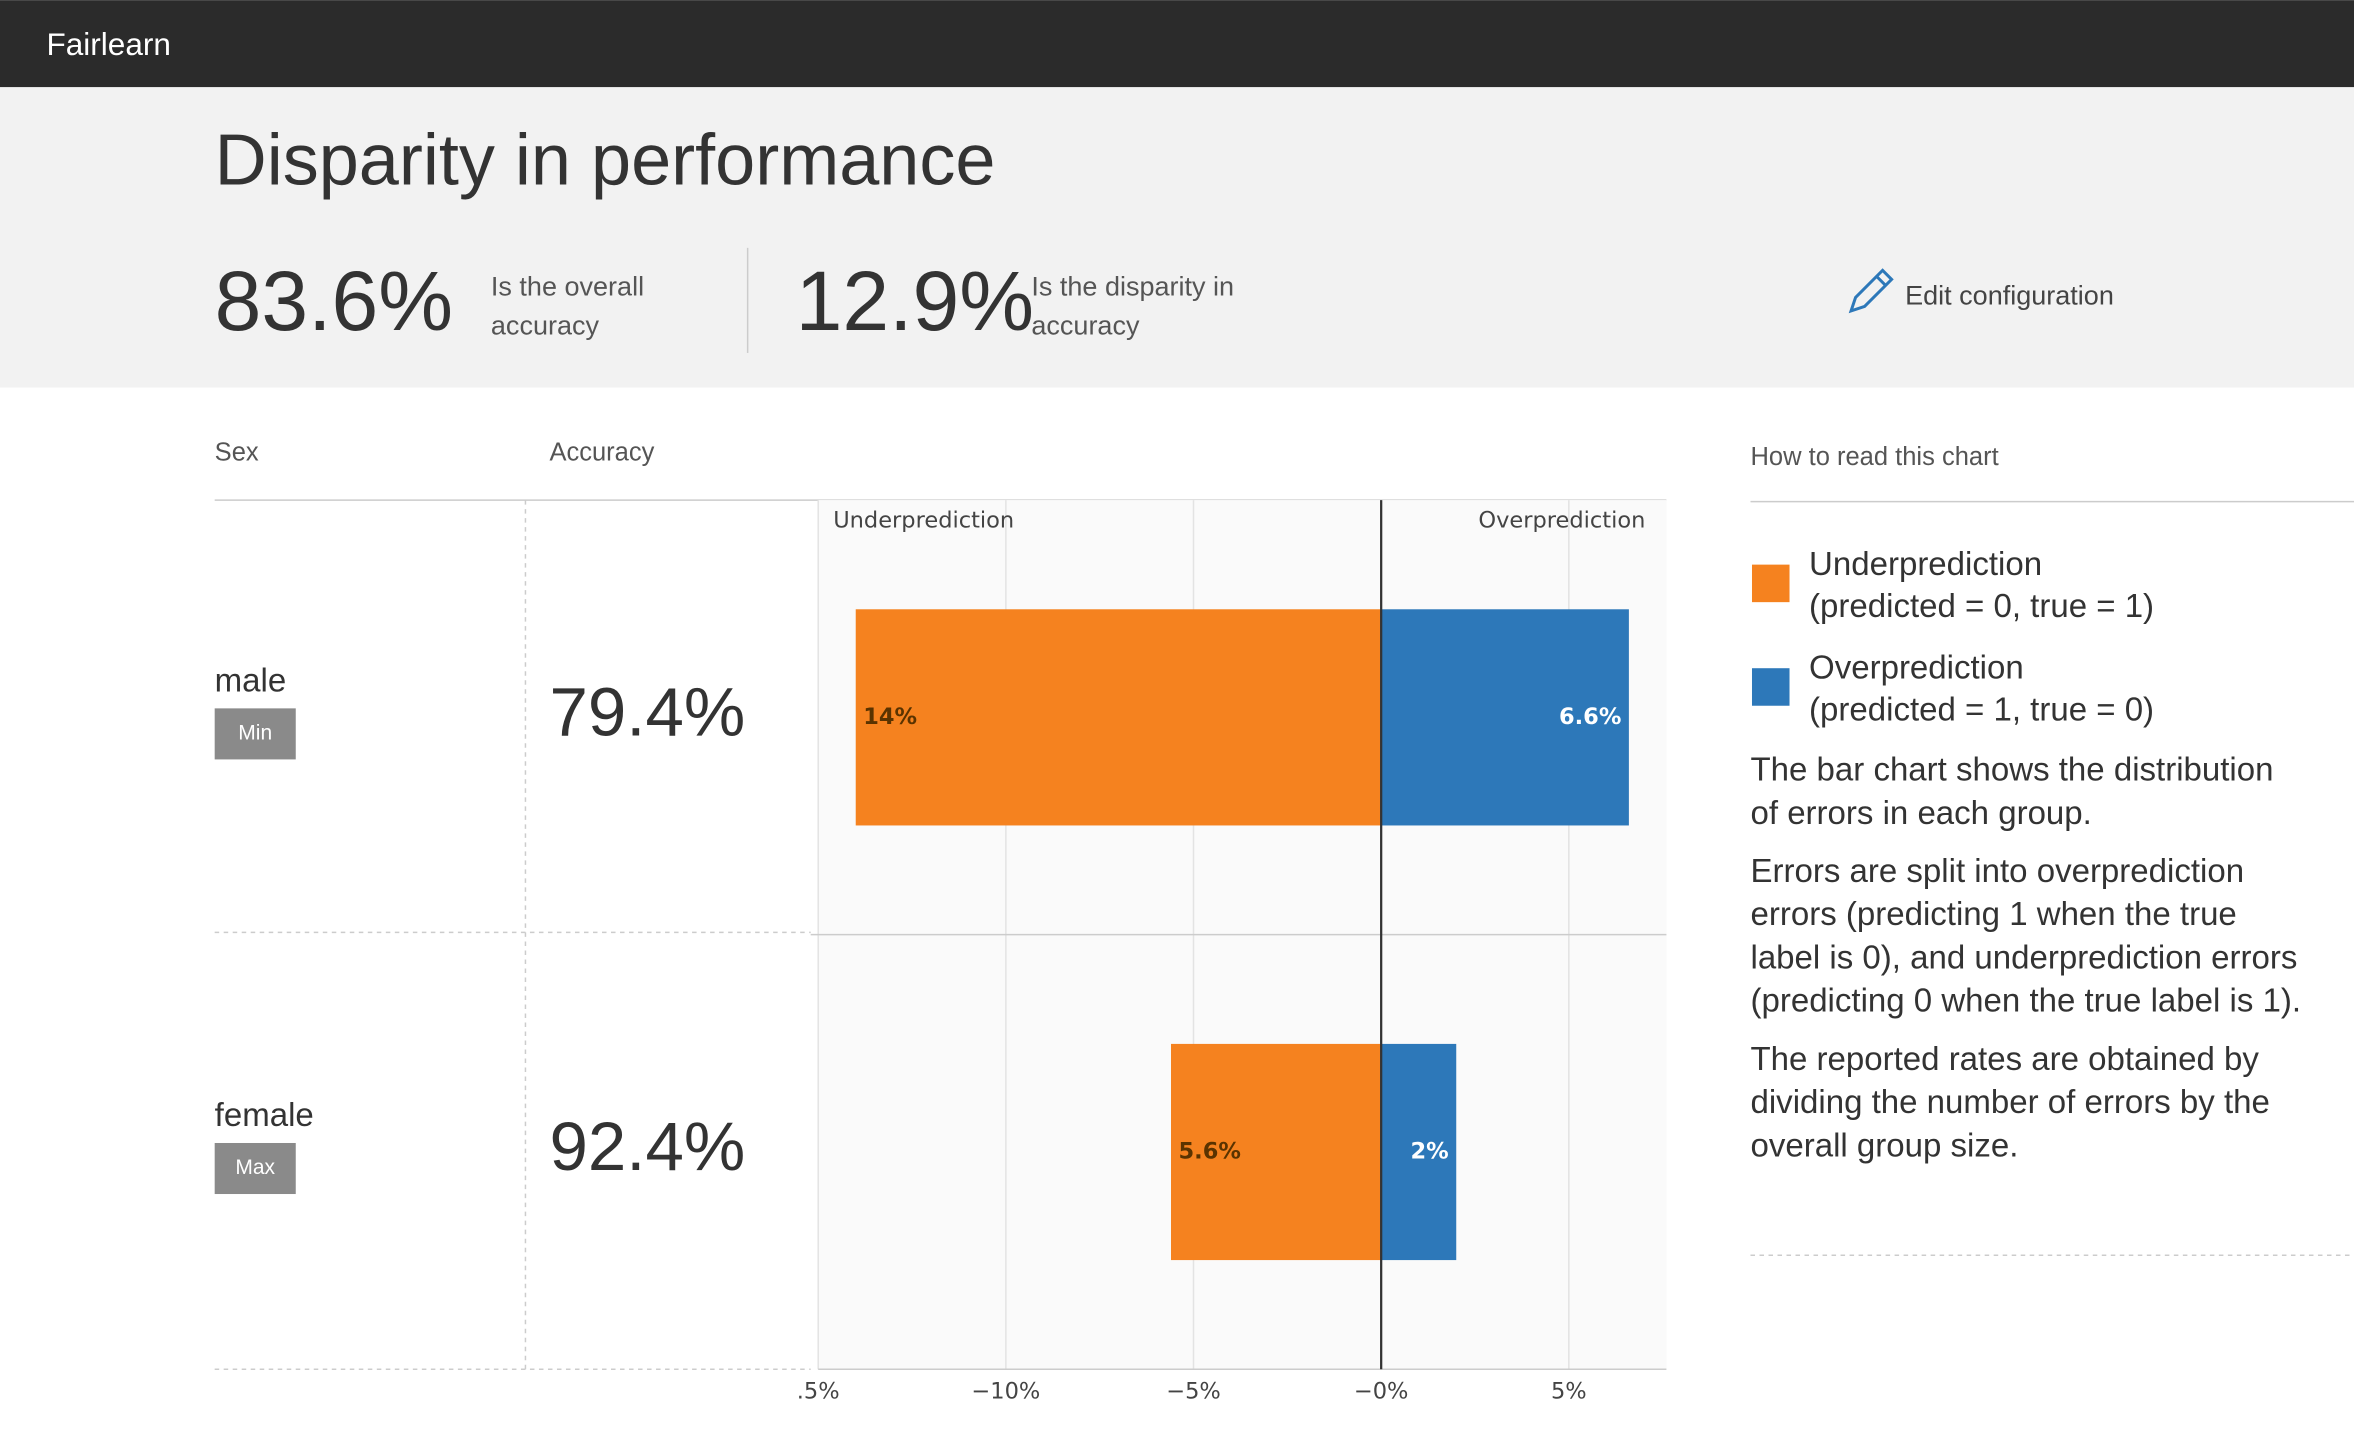 Image resolution: width=2354 pixels, height=1434 pixels. I want to click on group-name: male, so click(251, 680).